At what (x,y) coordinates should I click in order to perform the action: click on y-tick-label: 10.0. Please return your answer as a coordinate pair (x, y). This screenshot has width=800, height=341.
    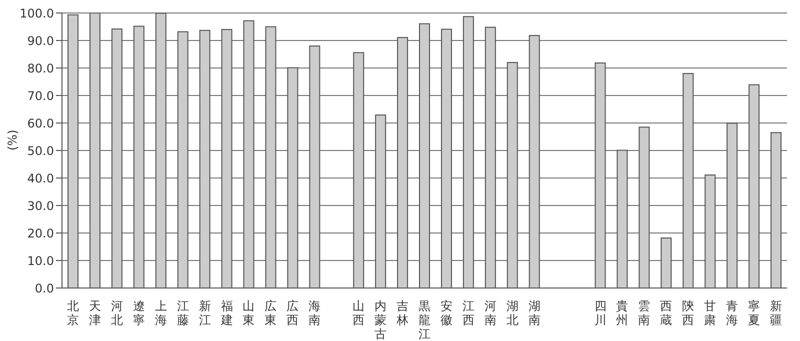
    Looking at the image, I should click on (40, 261).